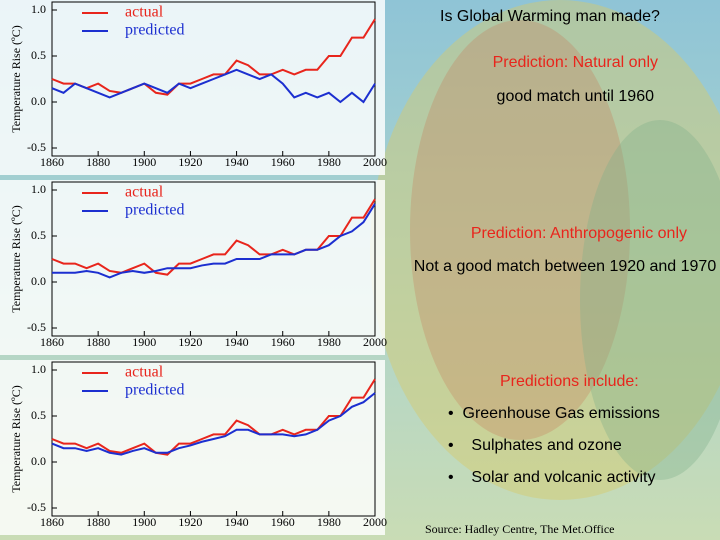 The image size is (720, 540). What do you see at coordinates (563, 477) in the screenshot?
I see `prediction-item: Solar and volcanic activity` at bounding box center [563, 477].